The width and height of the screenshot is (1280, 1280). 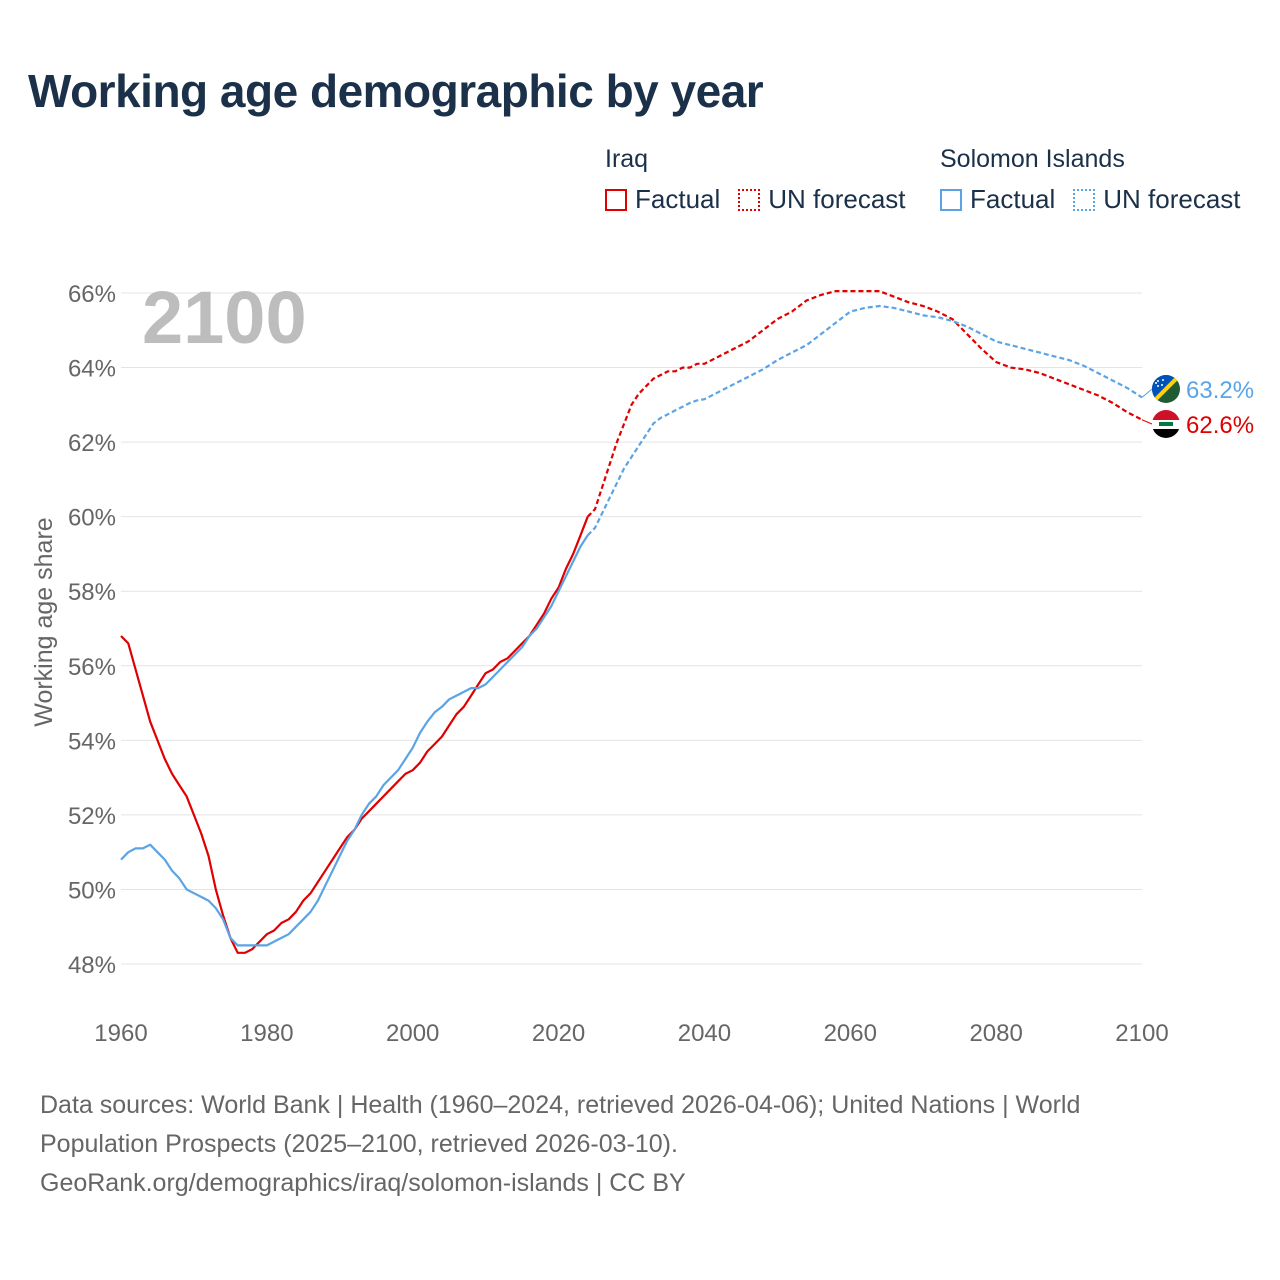 I want to click on x-tick-label: 2000, so click(x=412, y=1033).